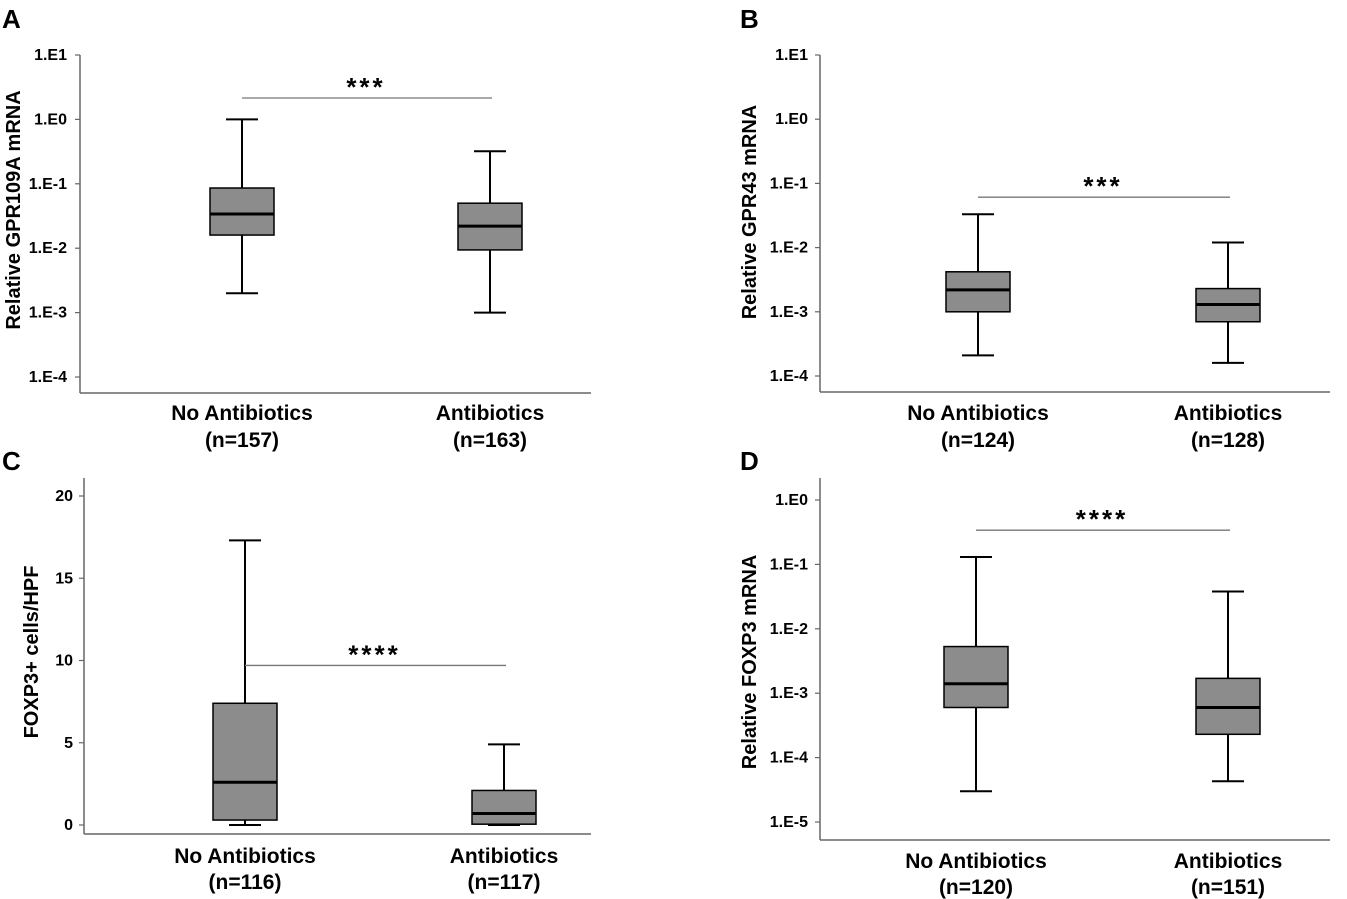 Image resolution: width=1347 pixels, height=899 pixels. I want to click on panel-letter: A, so click(11, 19).